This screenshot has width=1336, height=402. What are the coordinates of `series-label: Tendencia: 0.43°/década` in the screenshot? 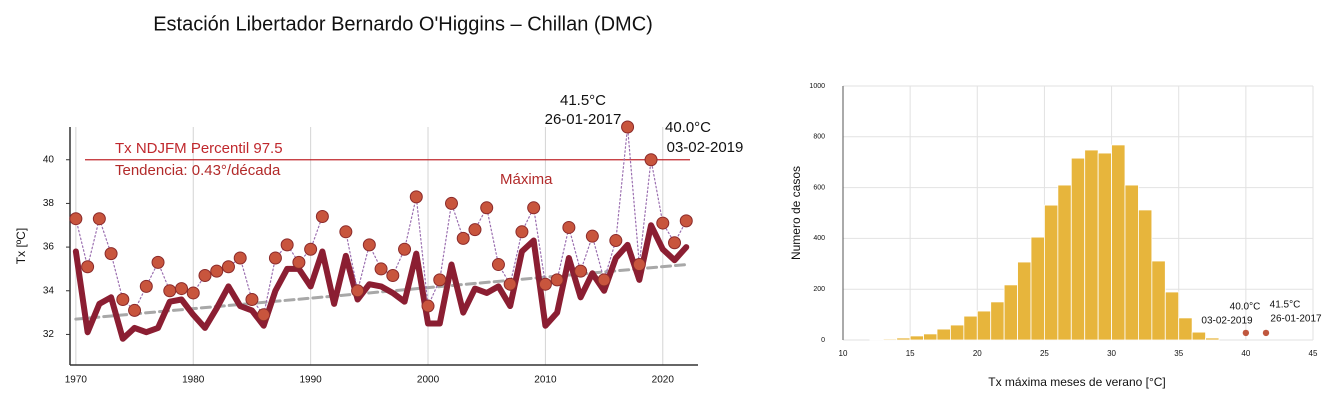 It's located at (198, 170).